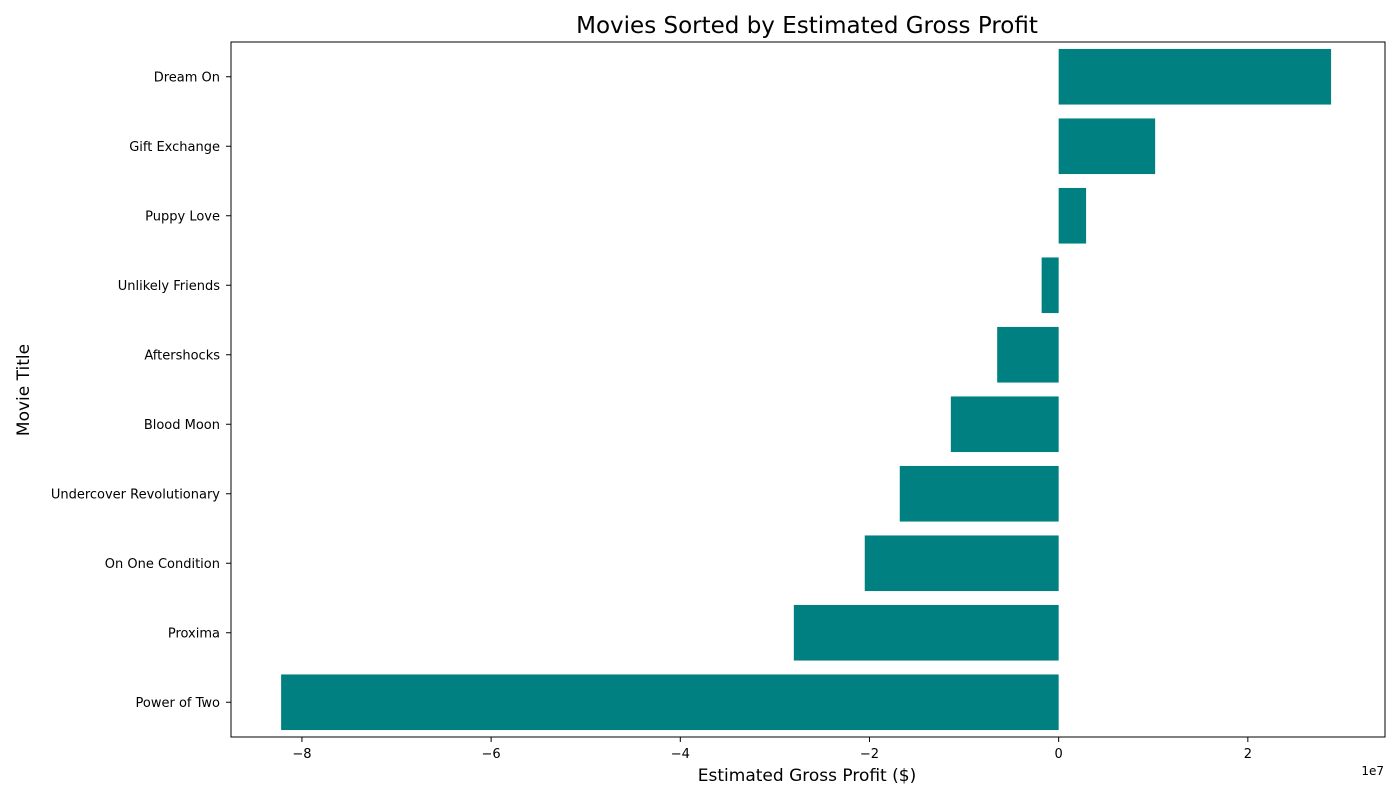  Describe the element at coordinates (301, 754) in the screenshot. I see `x-tick-label: −8` at that location.